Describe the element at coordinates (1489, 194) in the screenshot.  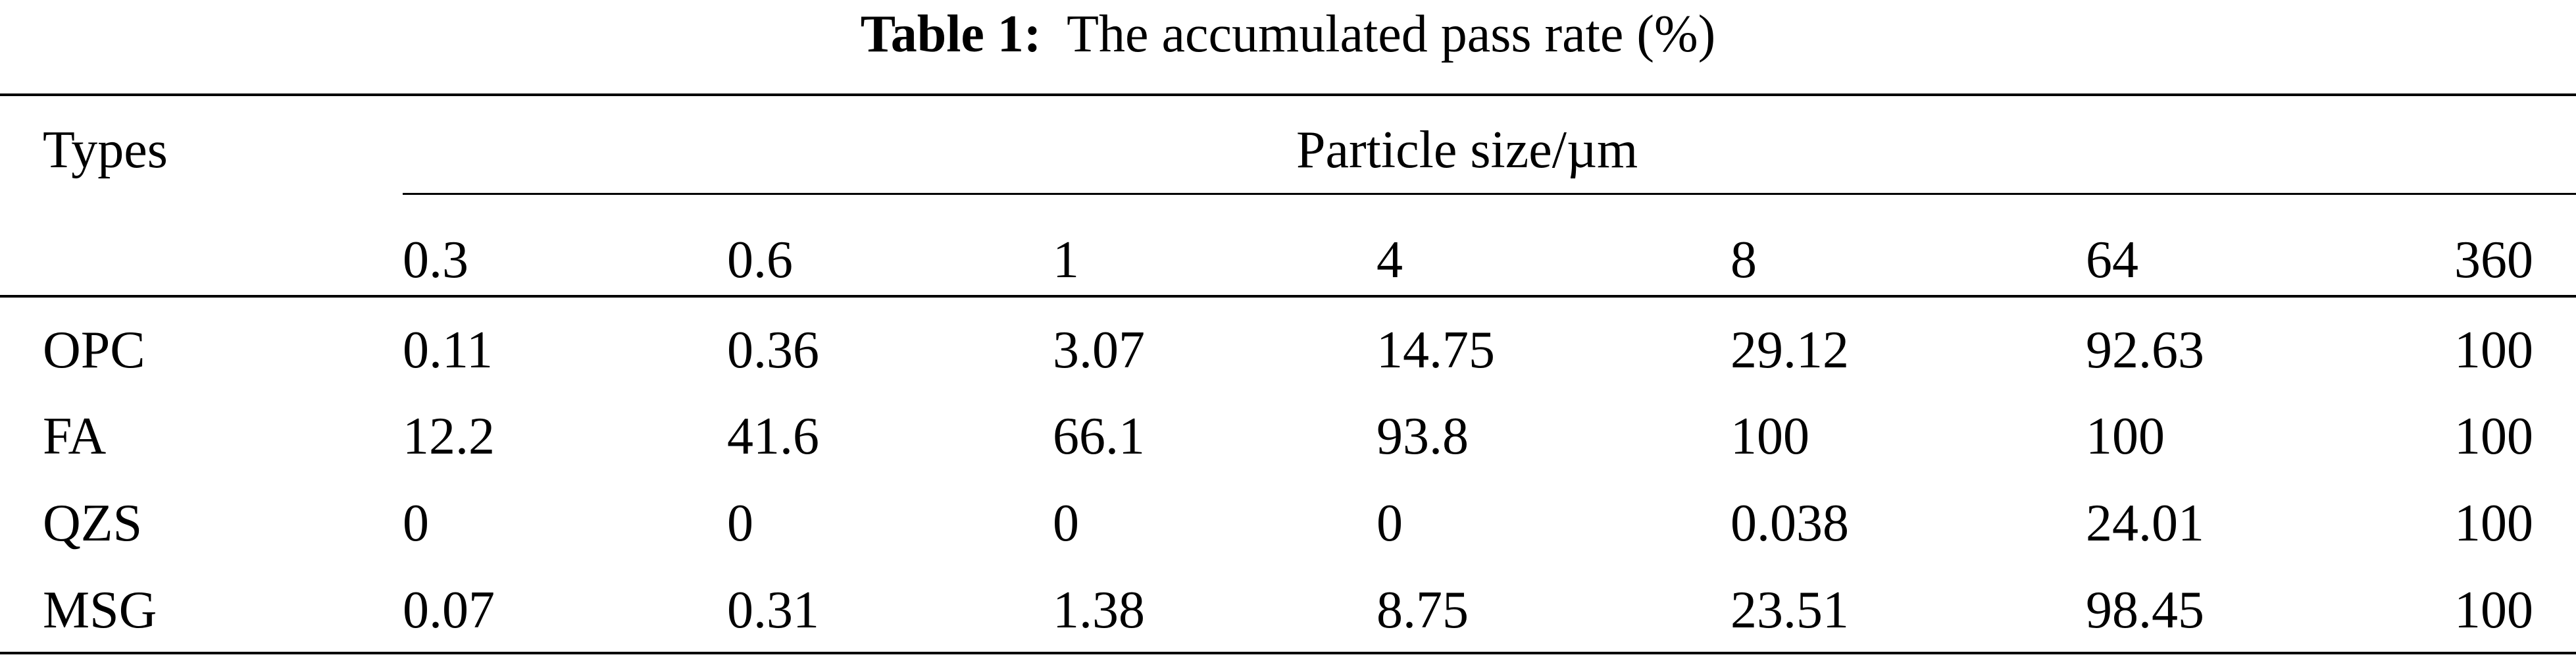
I see `spanner-rule` at that location.